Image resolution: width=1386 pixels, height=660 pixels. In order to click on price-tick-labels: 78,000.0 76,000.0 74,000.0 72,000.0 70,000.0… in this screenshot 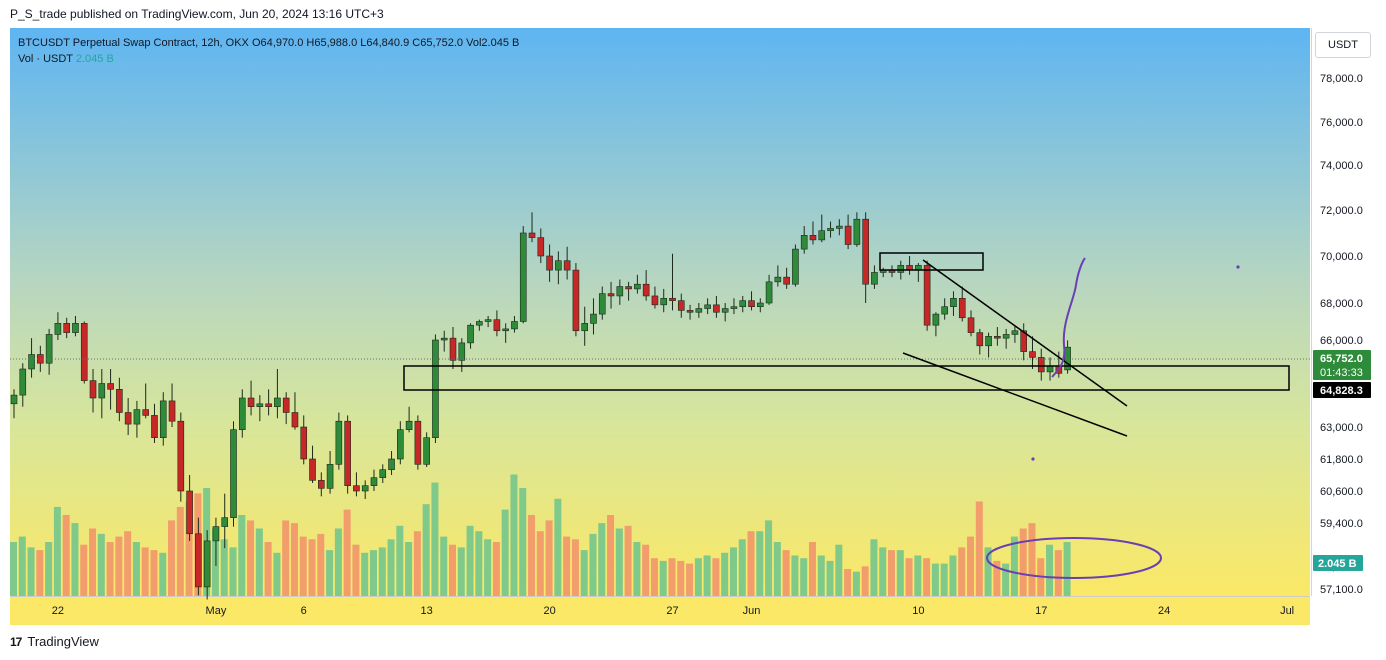, I will do `click(1341, 334)`.